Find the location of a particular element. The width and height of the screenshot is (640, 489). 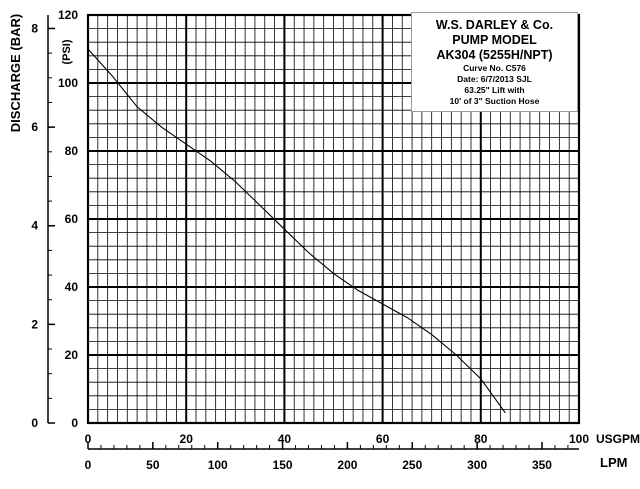

bar-tick-label: 6 is located at coordinates (34, 127).